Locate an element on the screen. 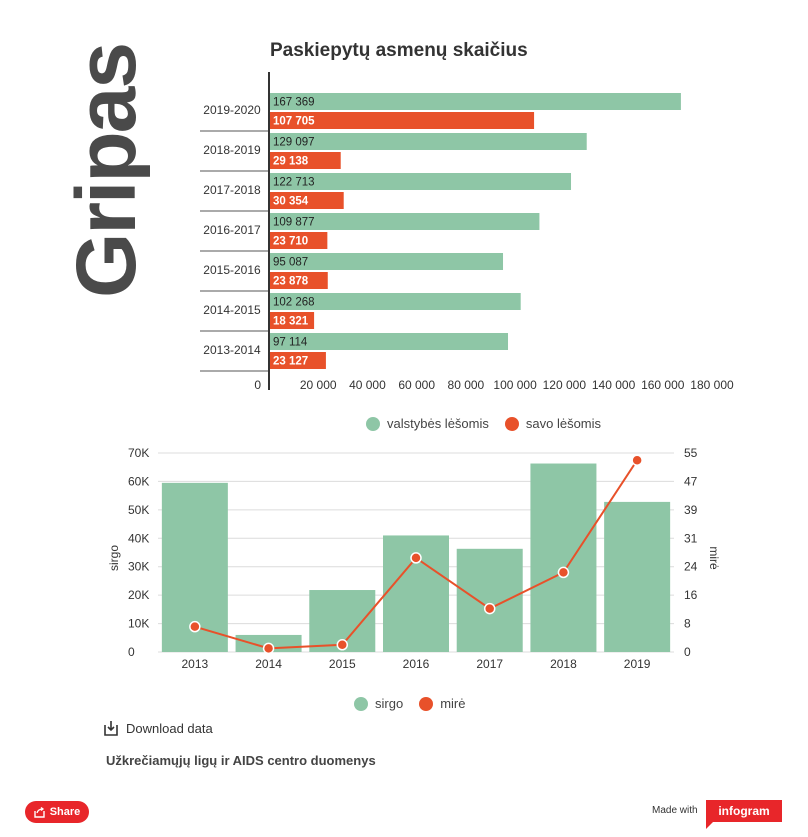 The height and width of the screenshot is (837, 808). y-right-tick-label: 39 is located at coordinates (691, 510).